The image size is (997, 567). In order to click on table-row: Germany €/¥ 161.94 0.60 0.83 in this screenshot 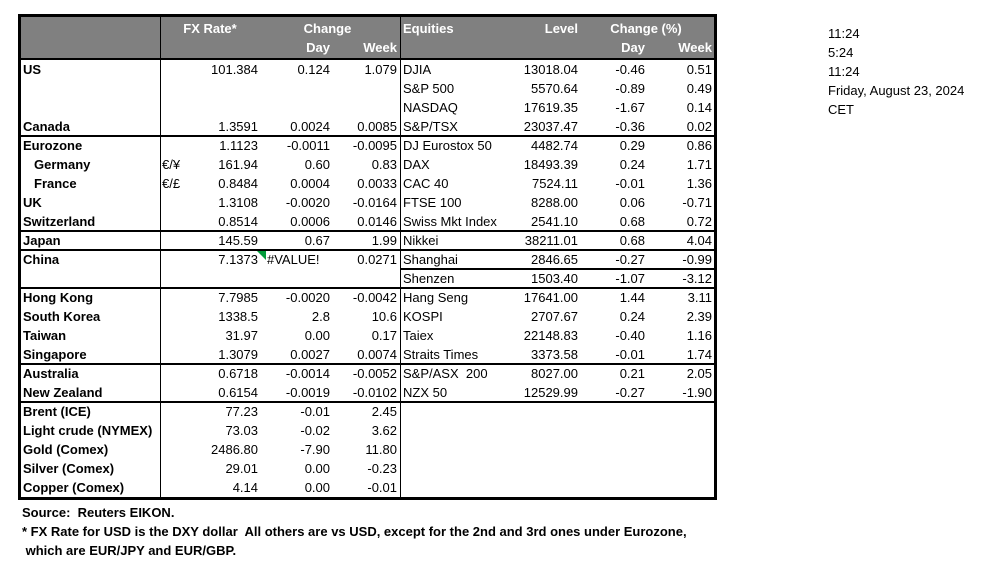, I will do `click(210, 164)`.